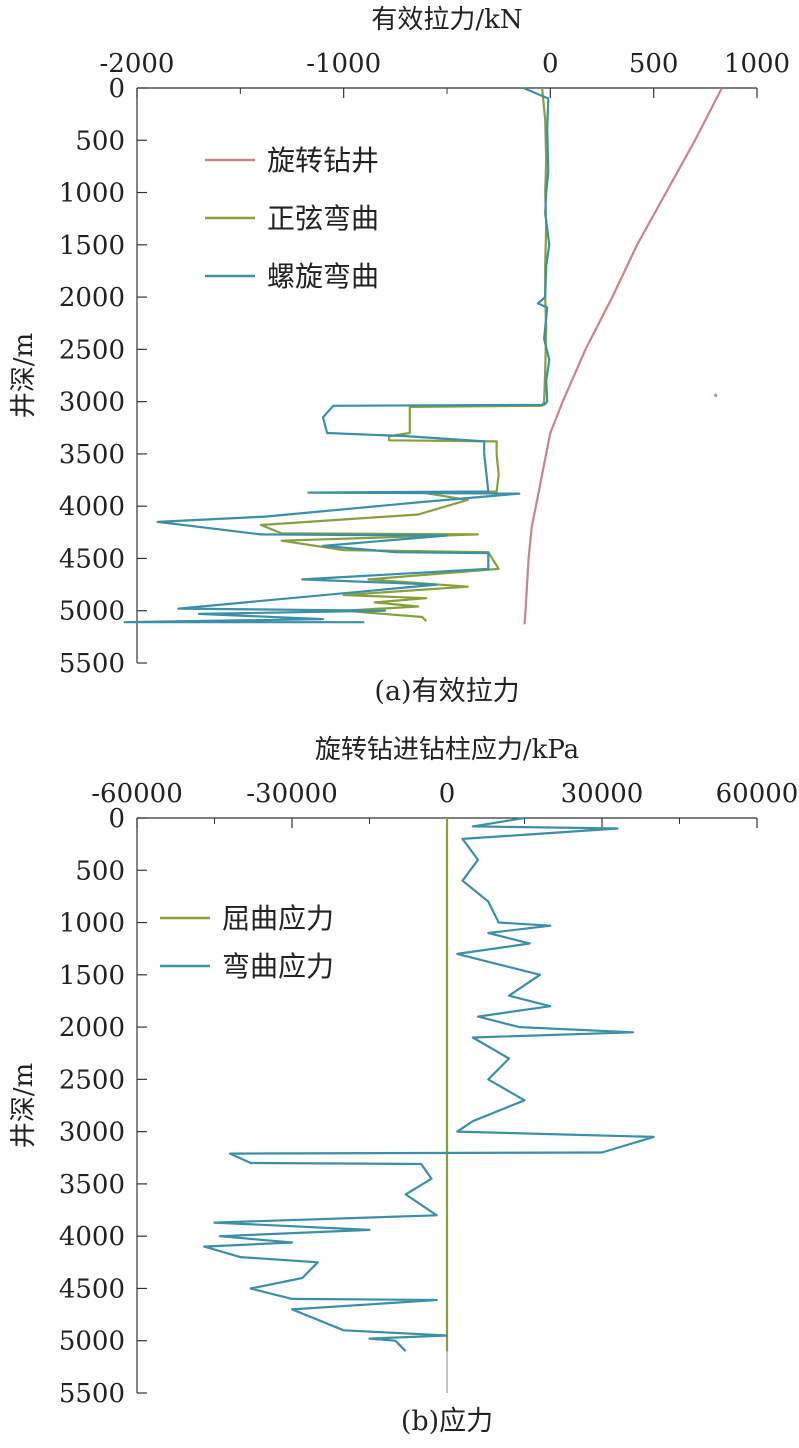  What do you see at coordinates (92, 246) in the screenshot?
I see `chart-a-y-tick-label: 1500` at bounding box center [92, 246].